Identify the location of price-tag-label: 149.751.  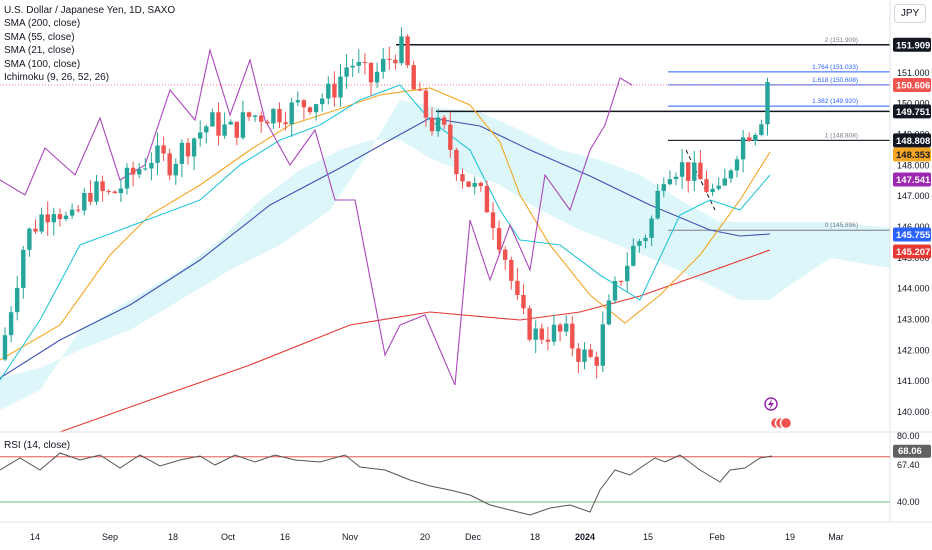
(913, 112).